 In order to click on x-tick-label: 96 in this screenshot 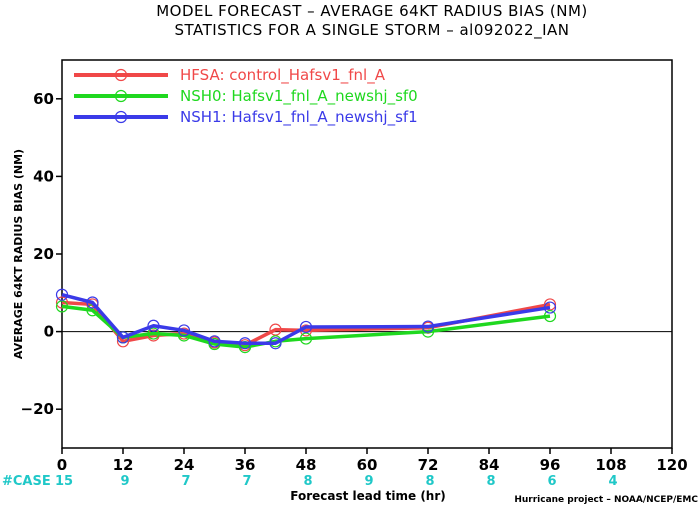, I will do `click(550, 465)`.